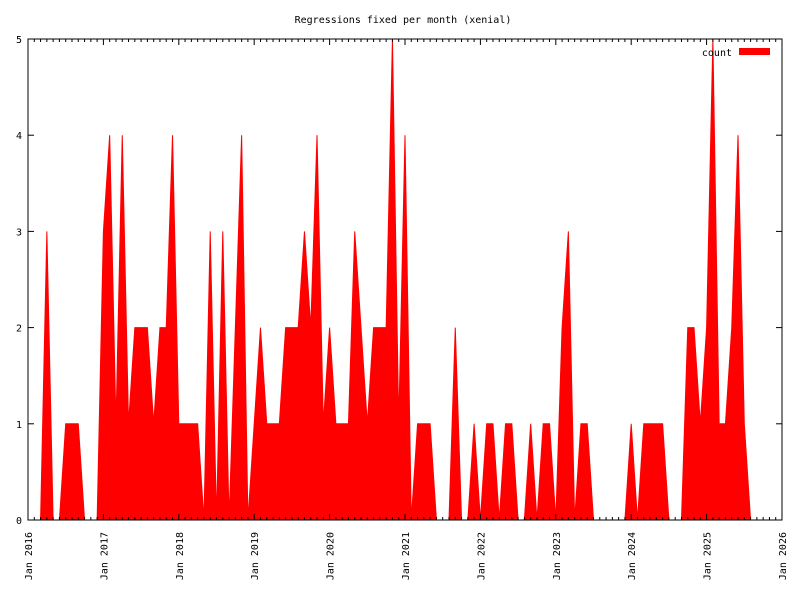 The width and height of the screenshot is (800, 600). Describe the element at coordinates (29, 556) in the screenshot. I see `x-tick-label: Jan 2016` at that location.